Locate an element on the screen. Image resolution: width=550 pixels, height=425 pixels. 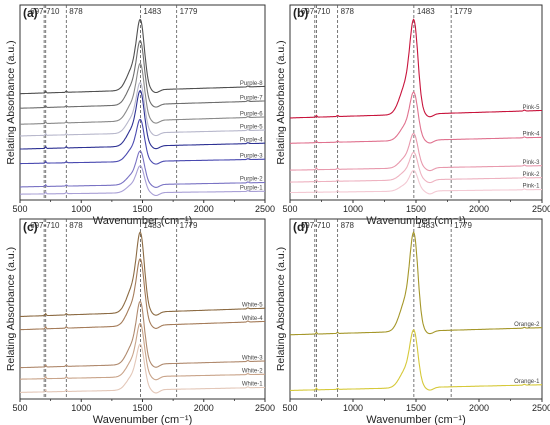
series-label-purple-4: Purple-4 is located at coordinates (251, 140).